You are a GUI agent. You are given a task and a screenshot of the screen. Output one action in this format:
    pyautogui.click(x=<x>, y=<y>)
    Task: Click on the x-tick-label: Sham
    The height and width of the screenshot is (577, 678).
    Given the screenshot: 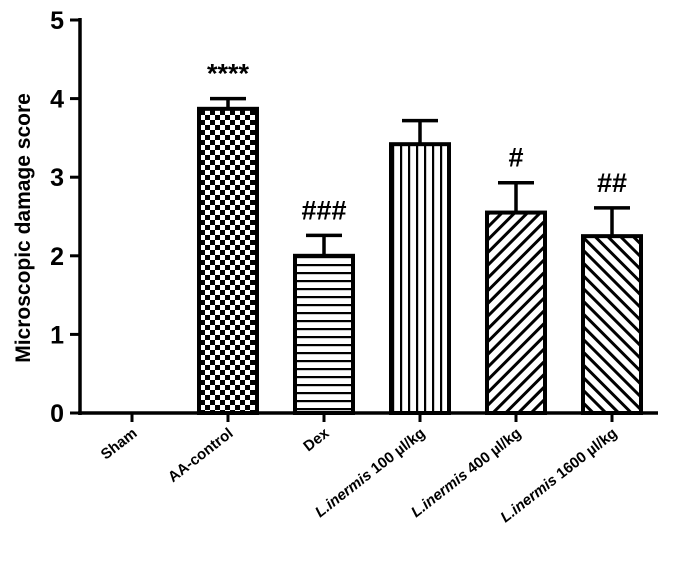 What is the action you would take?
    pyautogui.click(x=119, y=444)
    